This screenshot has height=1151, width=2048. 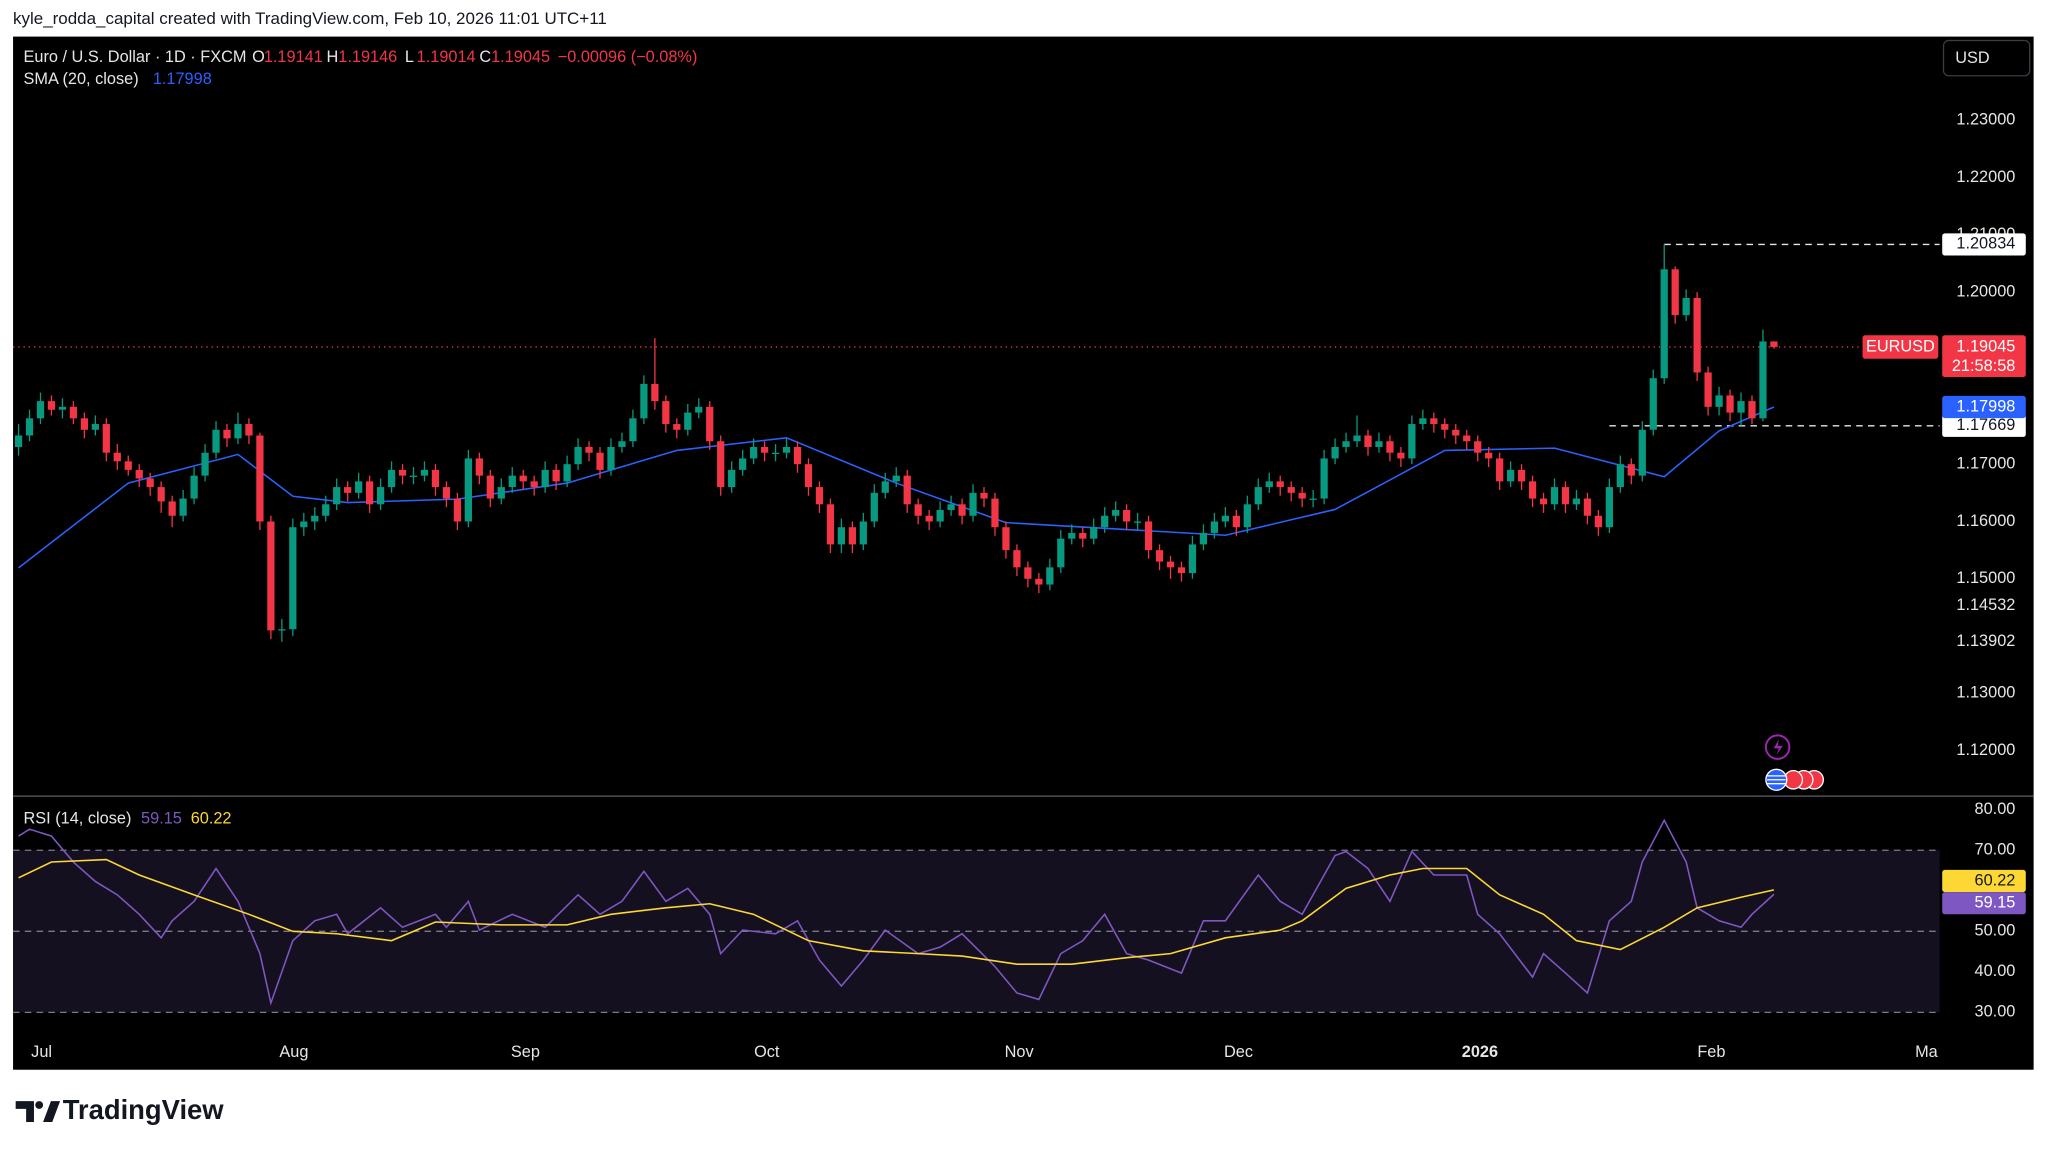 I want to click on sma-legend: SMA (20, close), so click(x=81, y=79).